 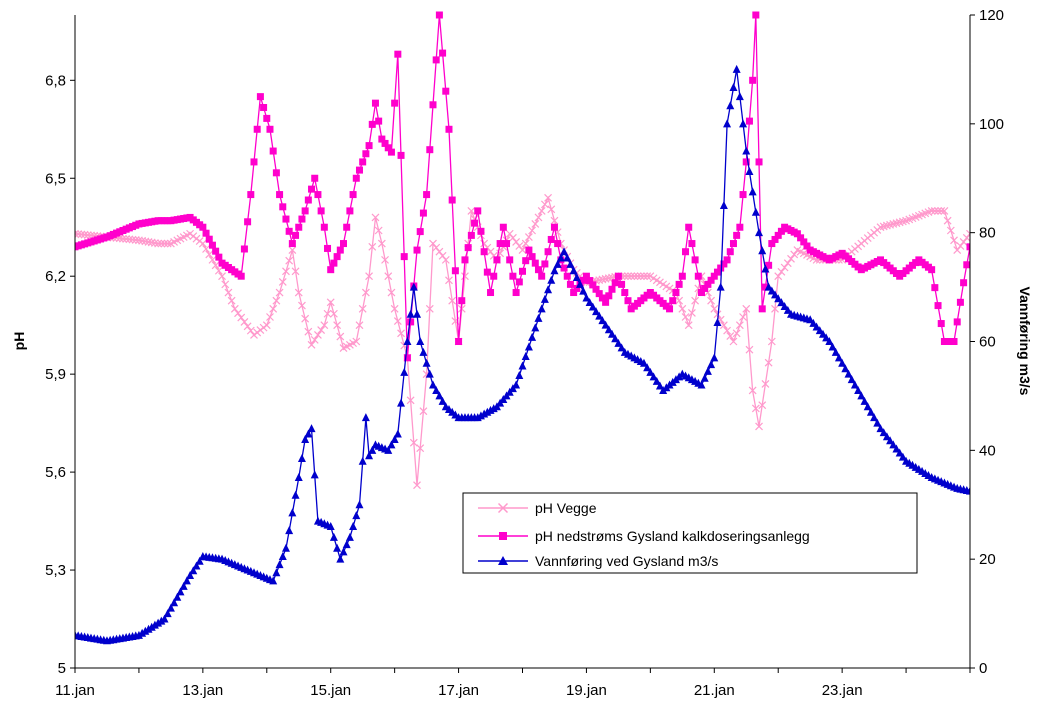 I want to click on legend-label: pH Vegge, so click(x=566, y=508).